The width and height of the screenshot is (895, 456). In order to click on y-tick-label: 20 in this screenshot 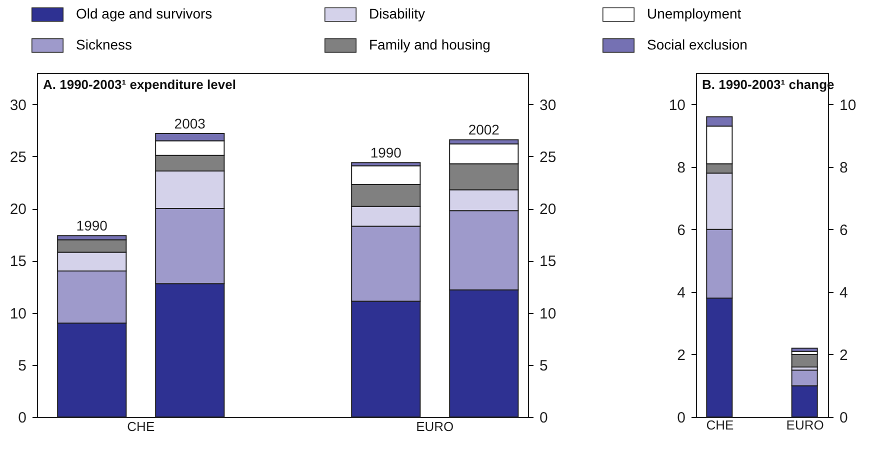, I will do `click(18, 209)`.